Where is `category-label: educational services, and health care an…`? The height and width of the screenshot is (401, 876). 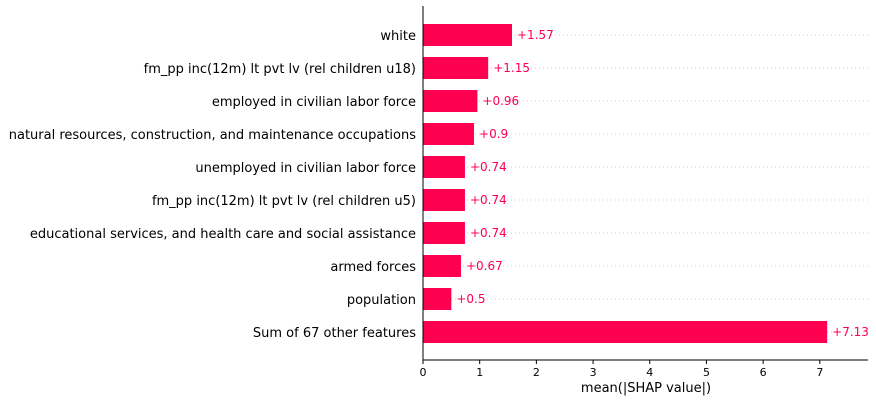 category-label: educational services, and health care an… is located at coordinates (223, 234).